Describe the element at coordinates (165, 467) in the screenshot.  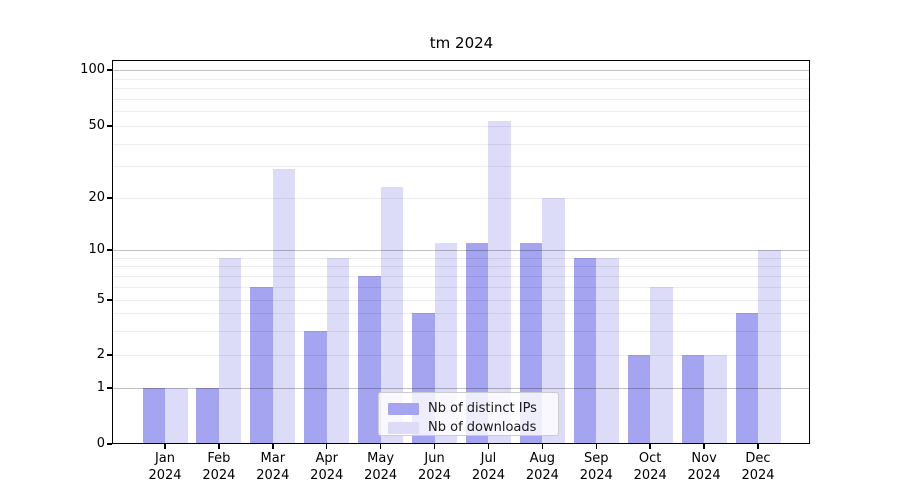
I see `x-tick-label: Jan 2024` at that location.